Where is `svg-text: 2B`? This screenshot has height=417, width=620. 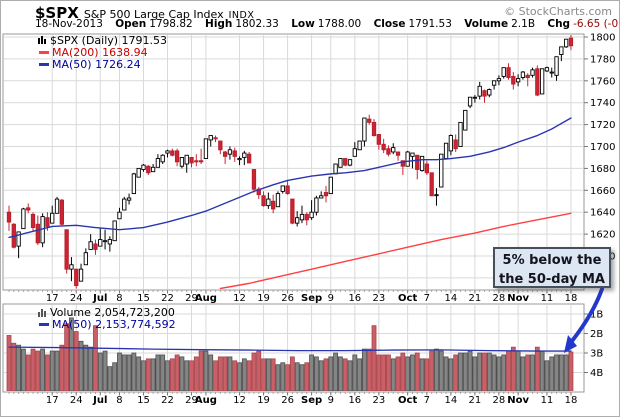 svg-text: 2B is located at coordinates (596, 334).